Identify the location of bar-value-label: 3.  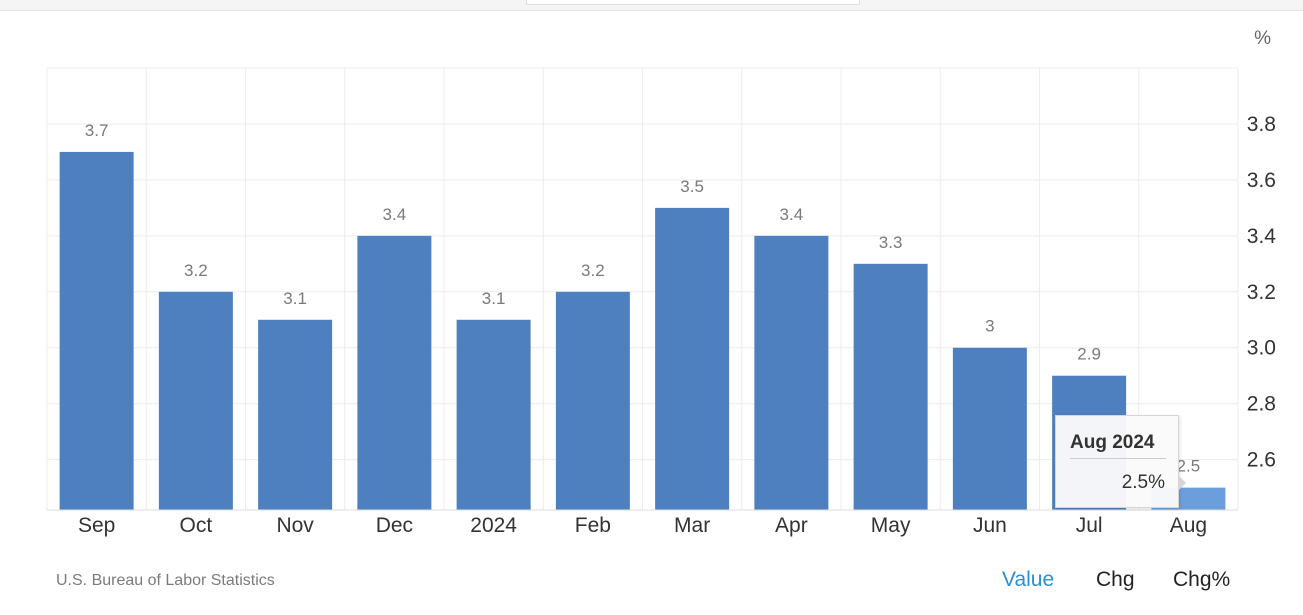
(989, 326).